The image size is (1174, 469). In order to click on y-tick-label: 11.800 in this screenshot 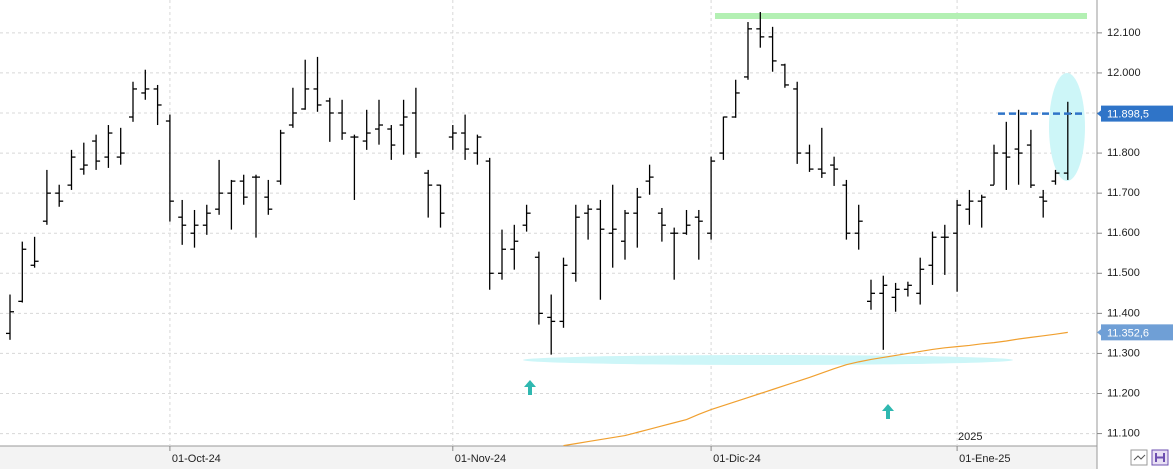, I will do `click(1123, 153)`.